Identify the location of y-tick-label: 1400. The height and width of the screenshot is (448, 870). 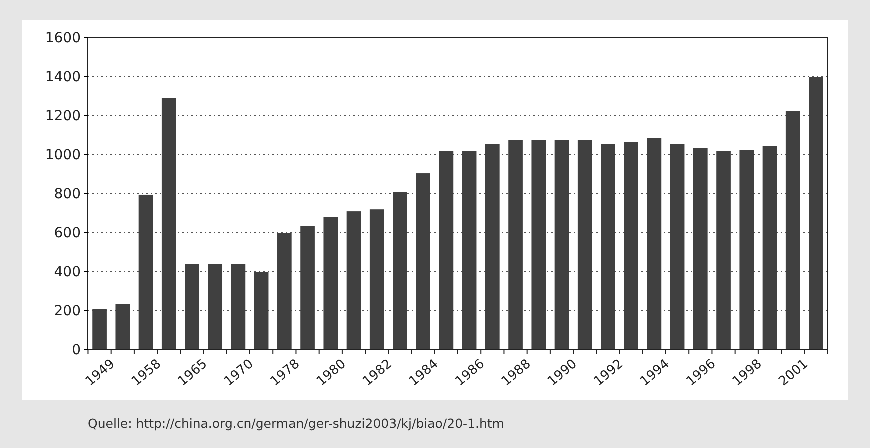
(63, 77).